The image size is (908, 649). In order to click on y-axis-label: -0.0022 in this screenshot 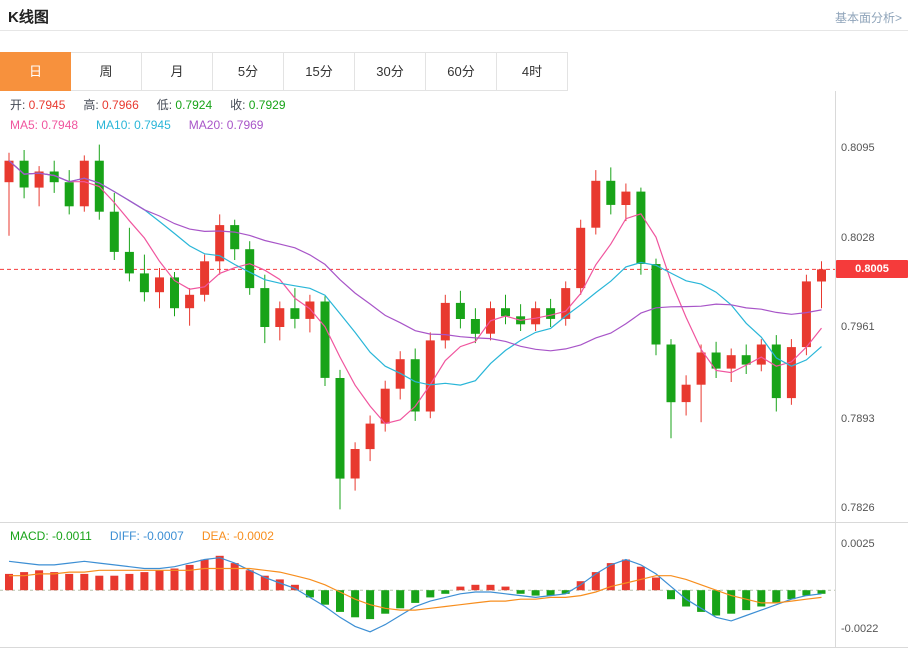, I will do `click(860, 629)`.